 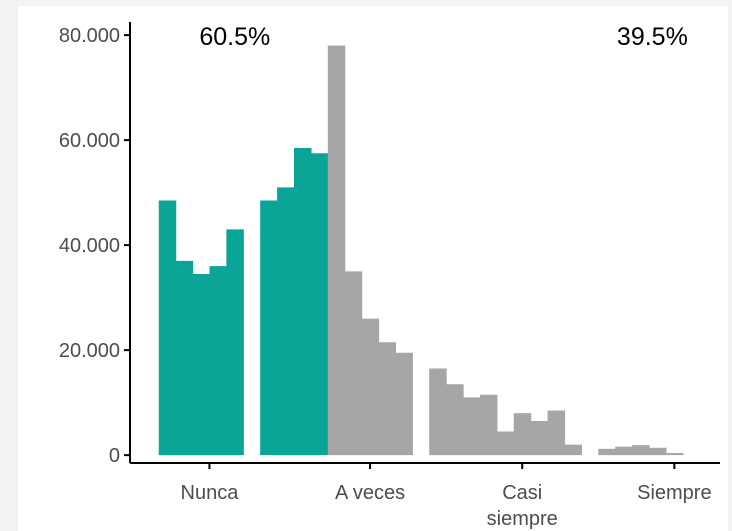 I want to click on y-tick-label: 40.000, so click(x=89, y=246).